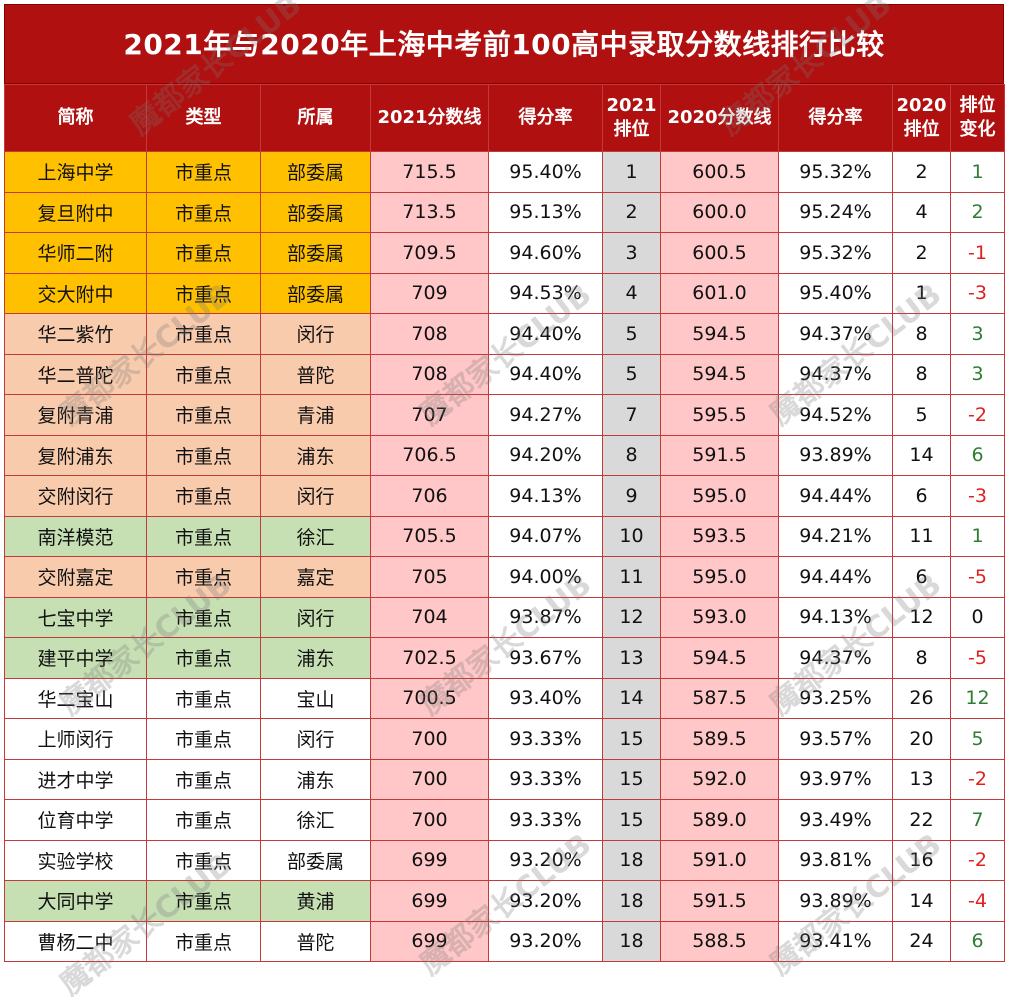 Image resolution: width=1010 pixels, height=1003 pixels. What do you see at coordinates (315, 901) in the screenshot?
I see `district-cell: 黄浦` at bounding box center [315, 901].